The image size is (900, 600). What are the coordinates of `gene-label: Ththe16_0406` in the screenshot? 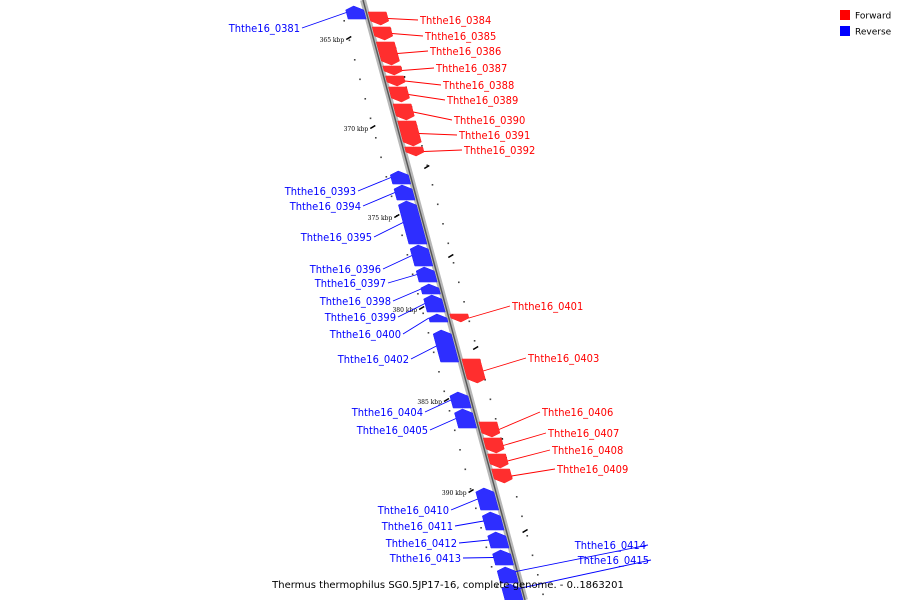 It's located at (577, 412).